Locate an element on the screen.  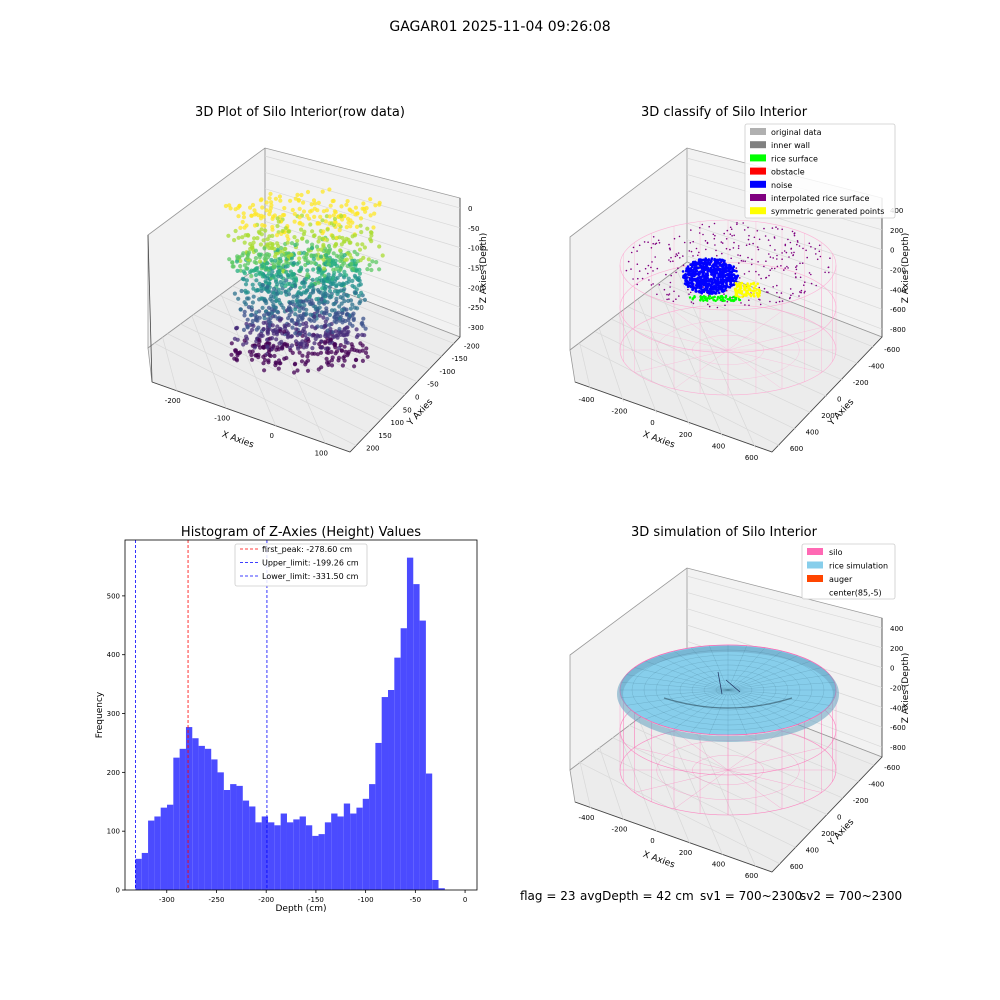
simulation-silo-spoke is located at coordinates (774, 759).